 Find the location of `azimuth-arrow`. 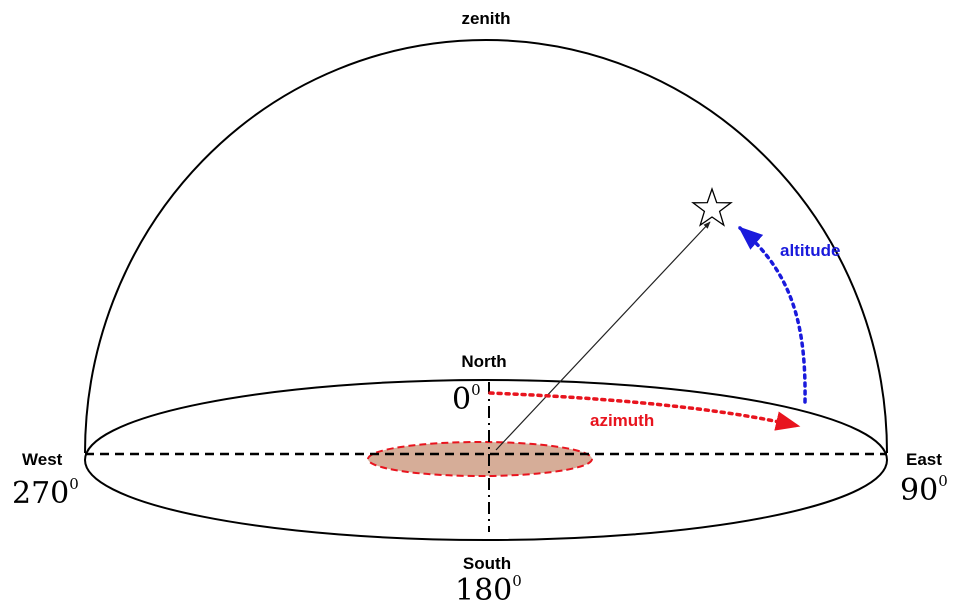

azimuth-arrow is located at coordinates (644, 411).